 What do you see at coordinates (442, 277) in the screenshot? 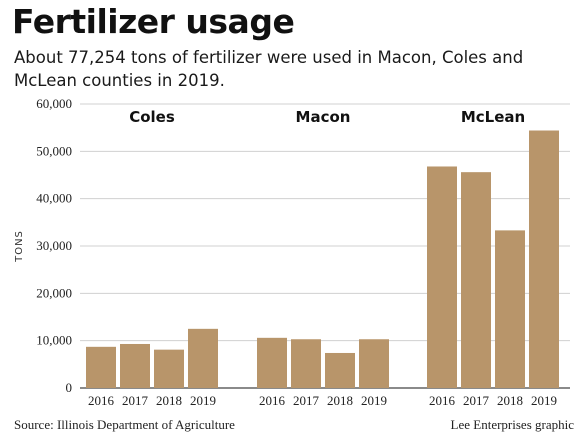
I see `bar-mclean-2016` at bounding box center [442, 277].